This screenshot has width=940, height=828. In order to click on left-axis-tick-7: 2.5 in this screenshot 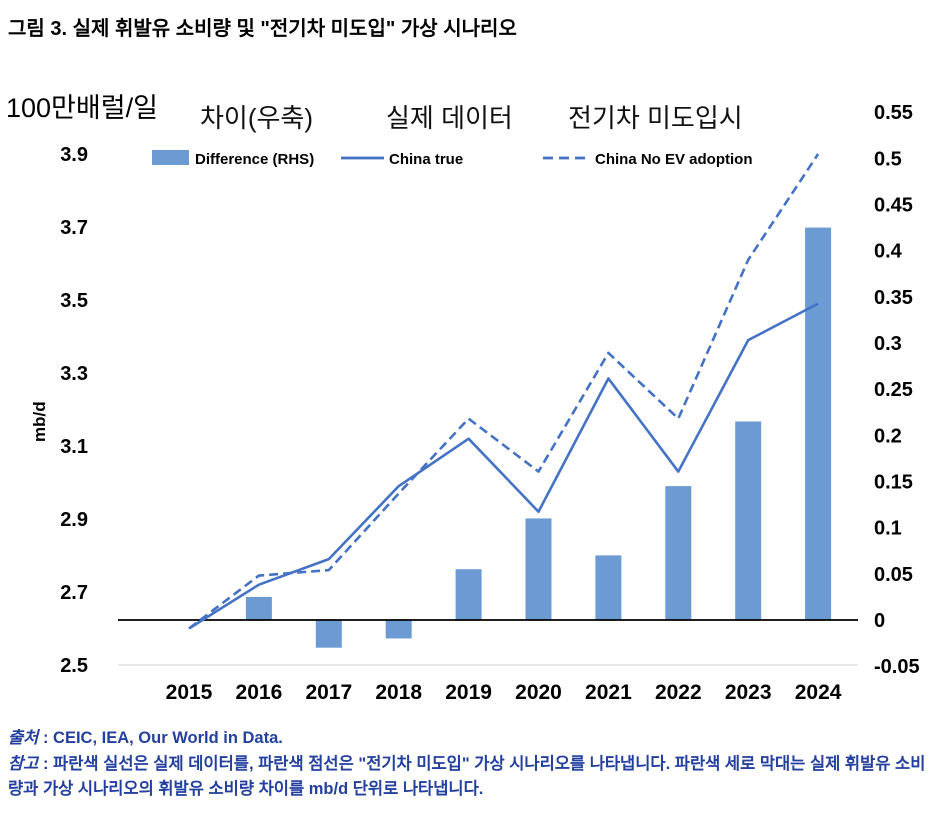, I will do `click(74, 666)`.